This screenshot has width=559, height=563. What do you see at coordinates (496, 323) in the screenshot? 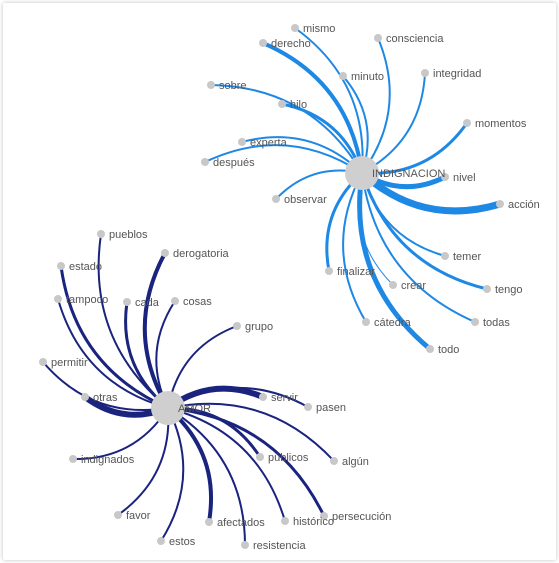
I see `node-label-todas: todas` at bounding box center [496, 323].